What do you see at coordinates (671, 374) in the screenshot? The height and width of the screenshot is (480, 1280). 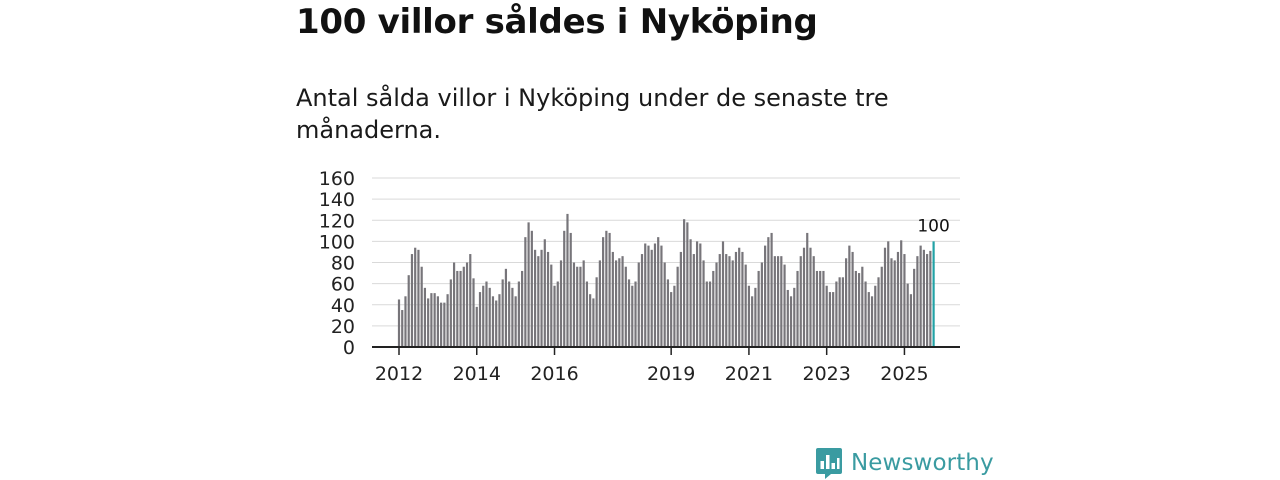 I see `x-tick-label: 2019` at bounding box center [671, 374].